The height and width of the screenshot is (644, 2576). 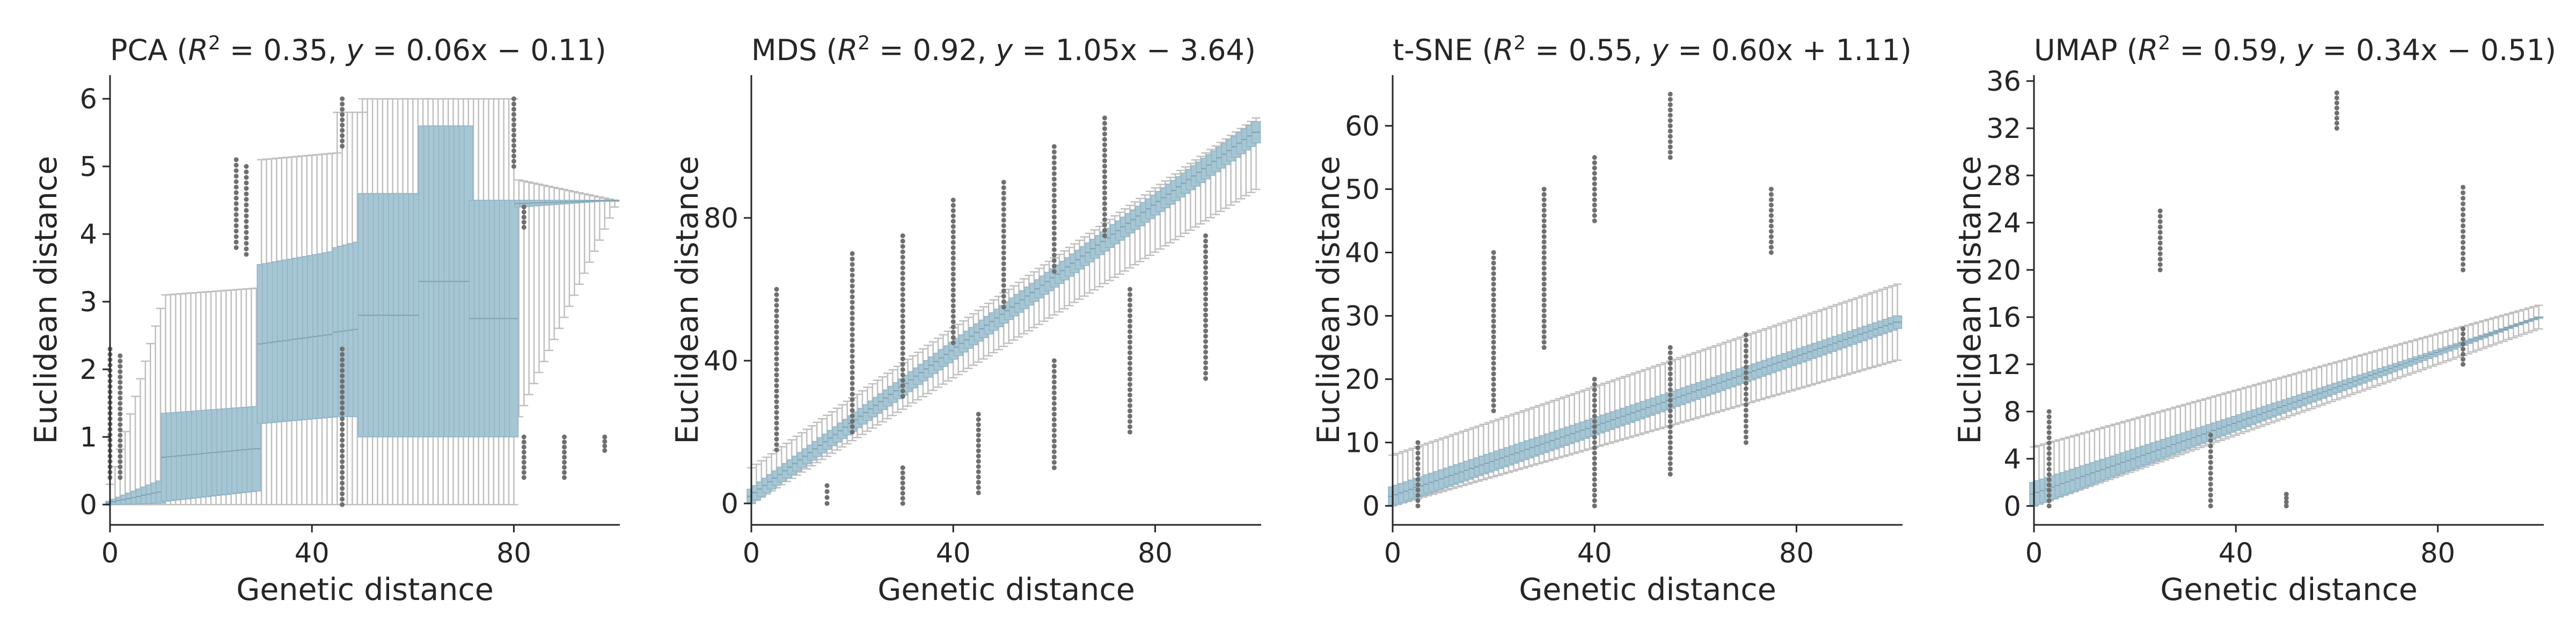 What do you see at coordinates (2003, 176) in the screenshot?
I see `y-tick-label: 28` at bounding box center [2003, 176].